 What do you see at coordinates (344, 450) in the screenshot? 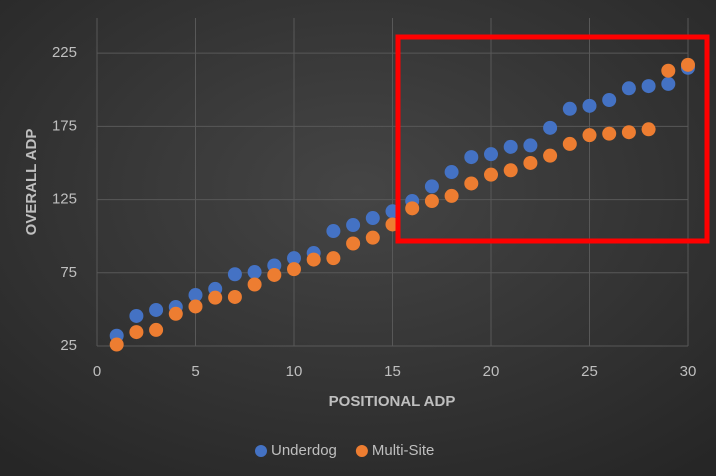
I see `legend: Underdog Multi-Site` at bounding box center [344, 450].